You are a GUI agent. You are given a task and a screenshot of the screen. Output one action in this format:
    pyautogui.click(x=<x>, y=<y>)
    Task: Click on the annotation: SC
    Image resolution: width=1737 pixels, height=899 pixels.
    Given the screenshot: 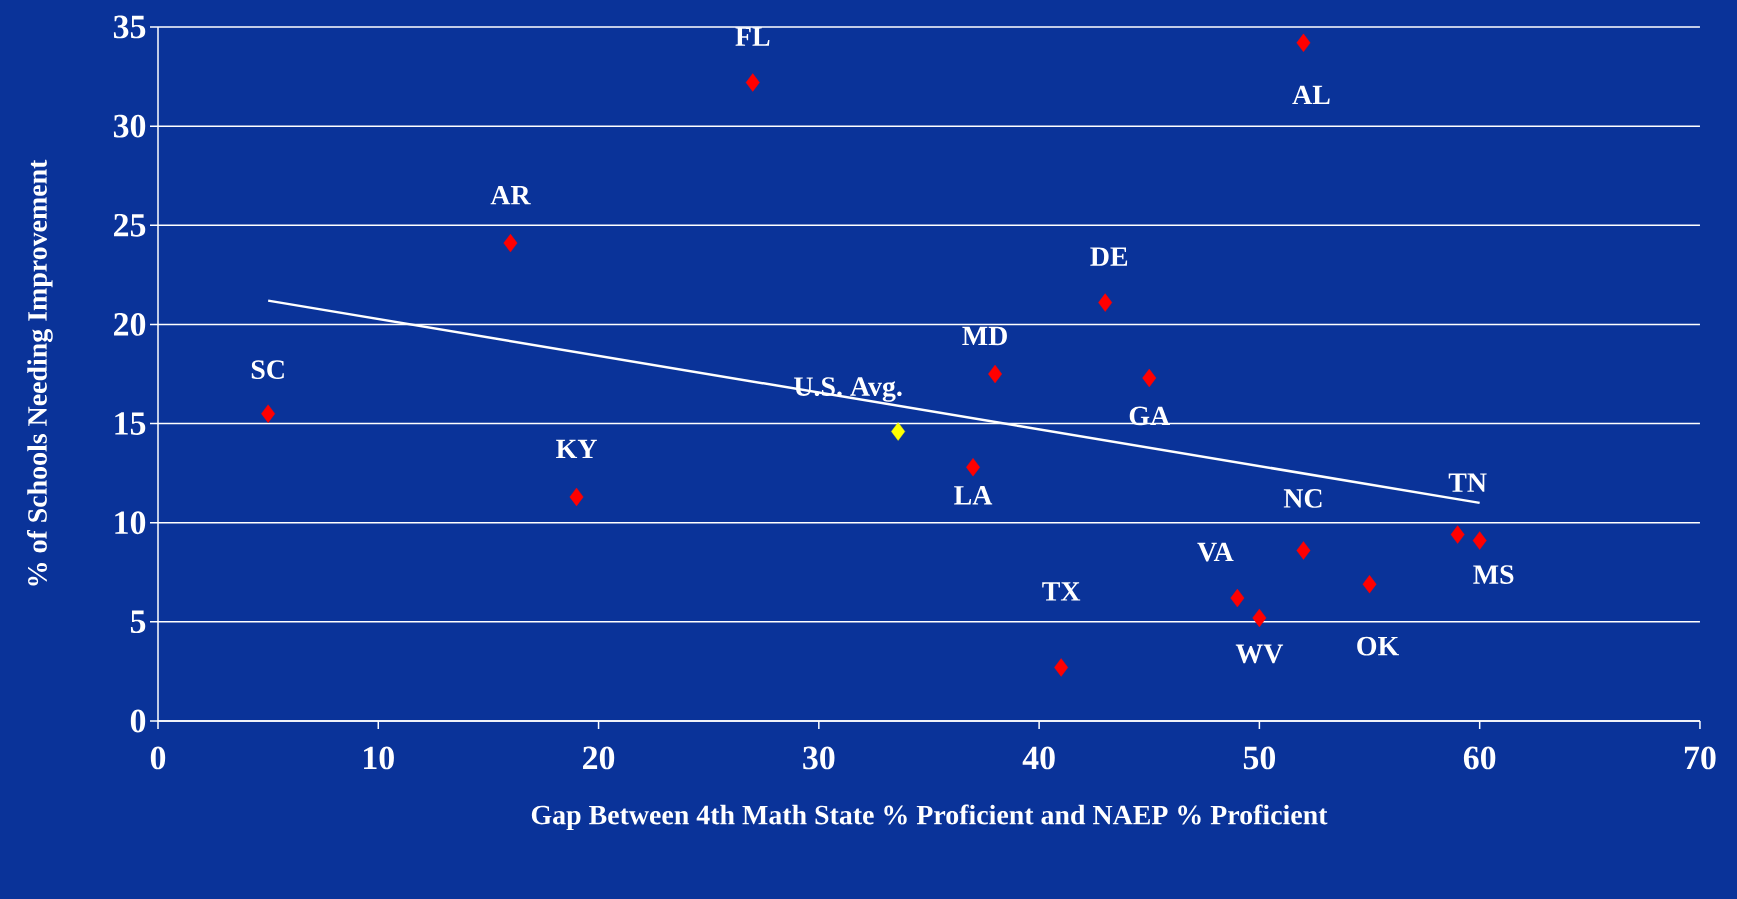 What is the action you would take?
    pyautogui.click(x=267, y=370)
    